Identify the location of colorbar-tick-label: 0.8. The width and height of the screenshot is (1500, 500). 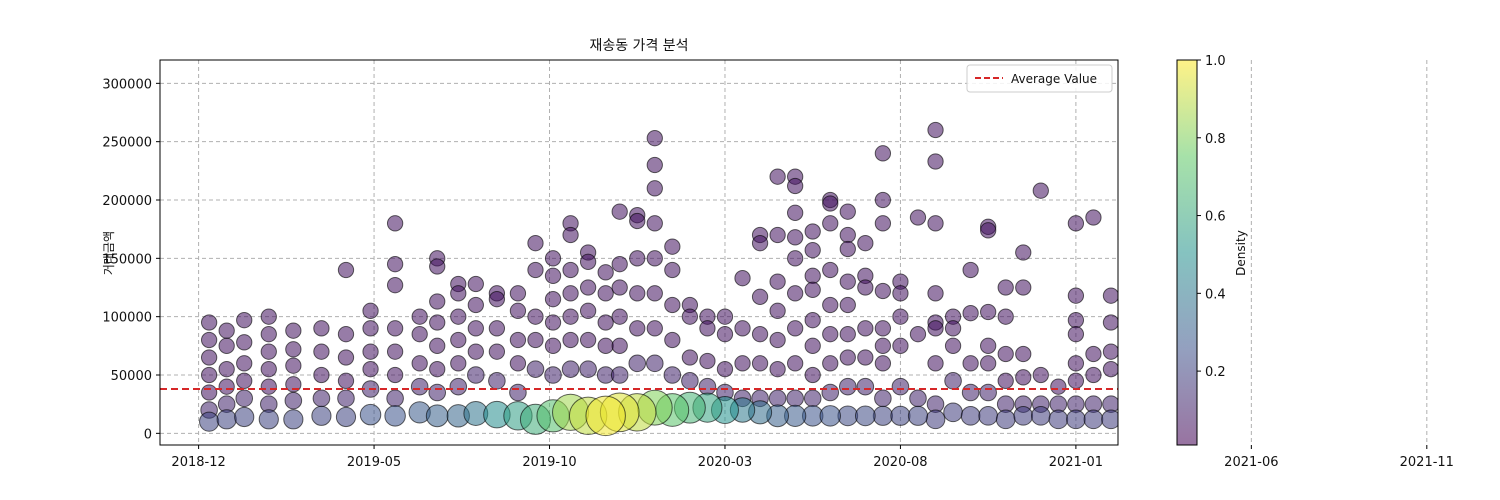
(1215, 139).